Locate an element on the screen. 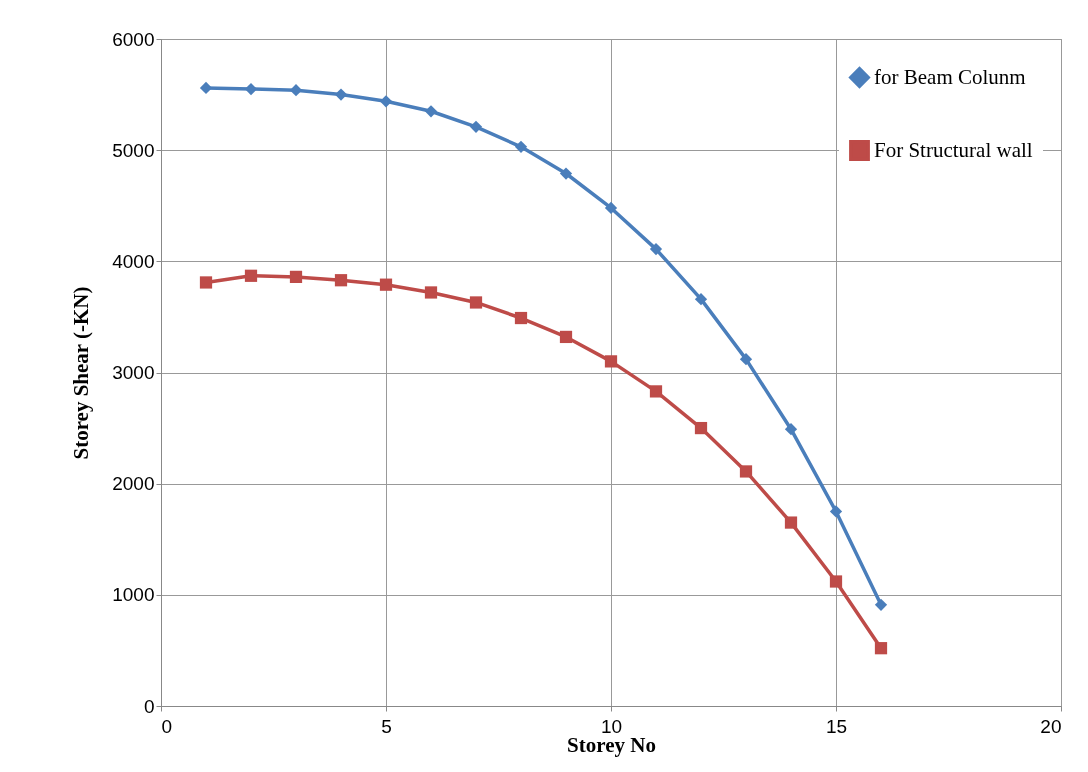 This screenshot has height=772, width=1088. y-tick-label: 6000 is located at coordinates (133, 39).